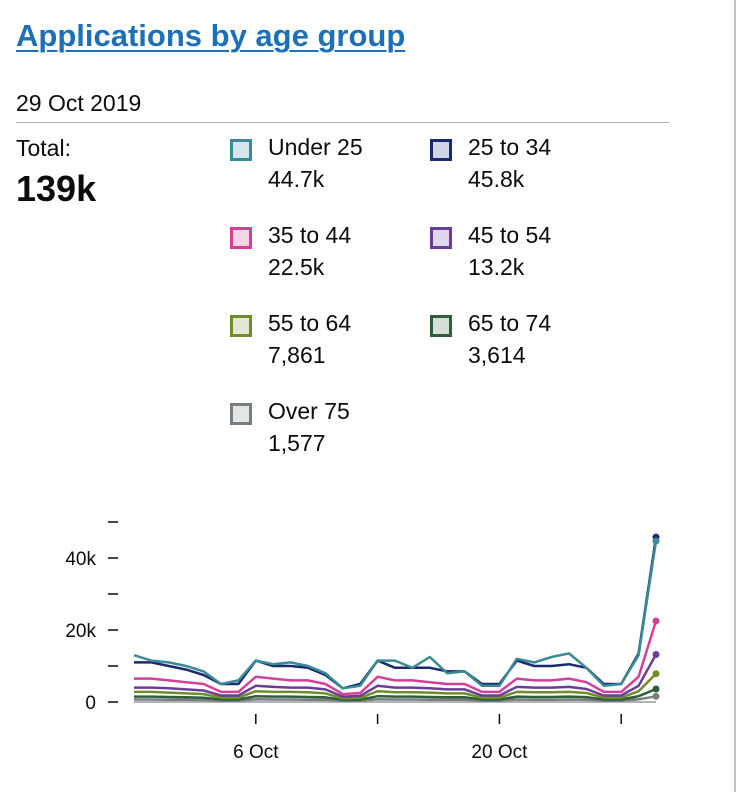 This screenshot has height=792, width=750. I want to click on legend-name: Under 25, so click(315, 147).